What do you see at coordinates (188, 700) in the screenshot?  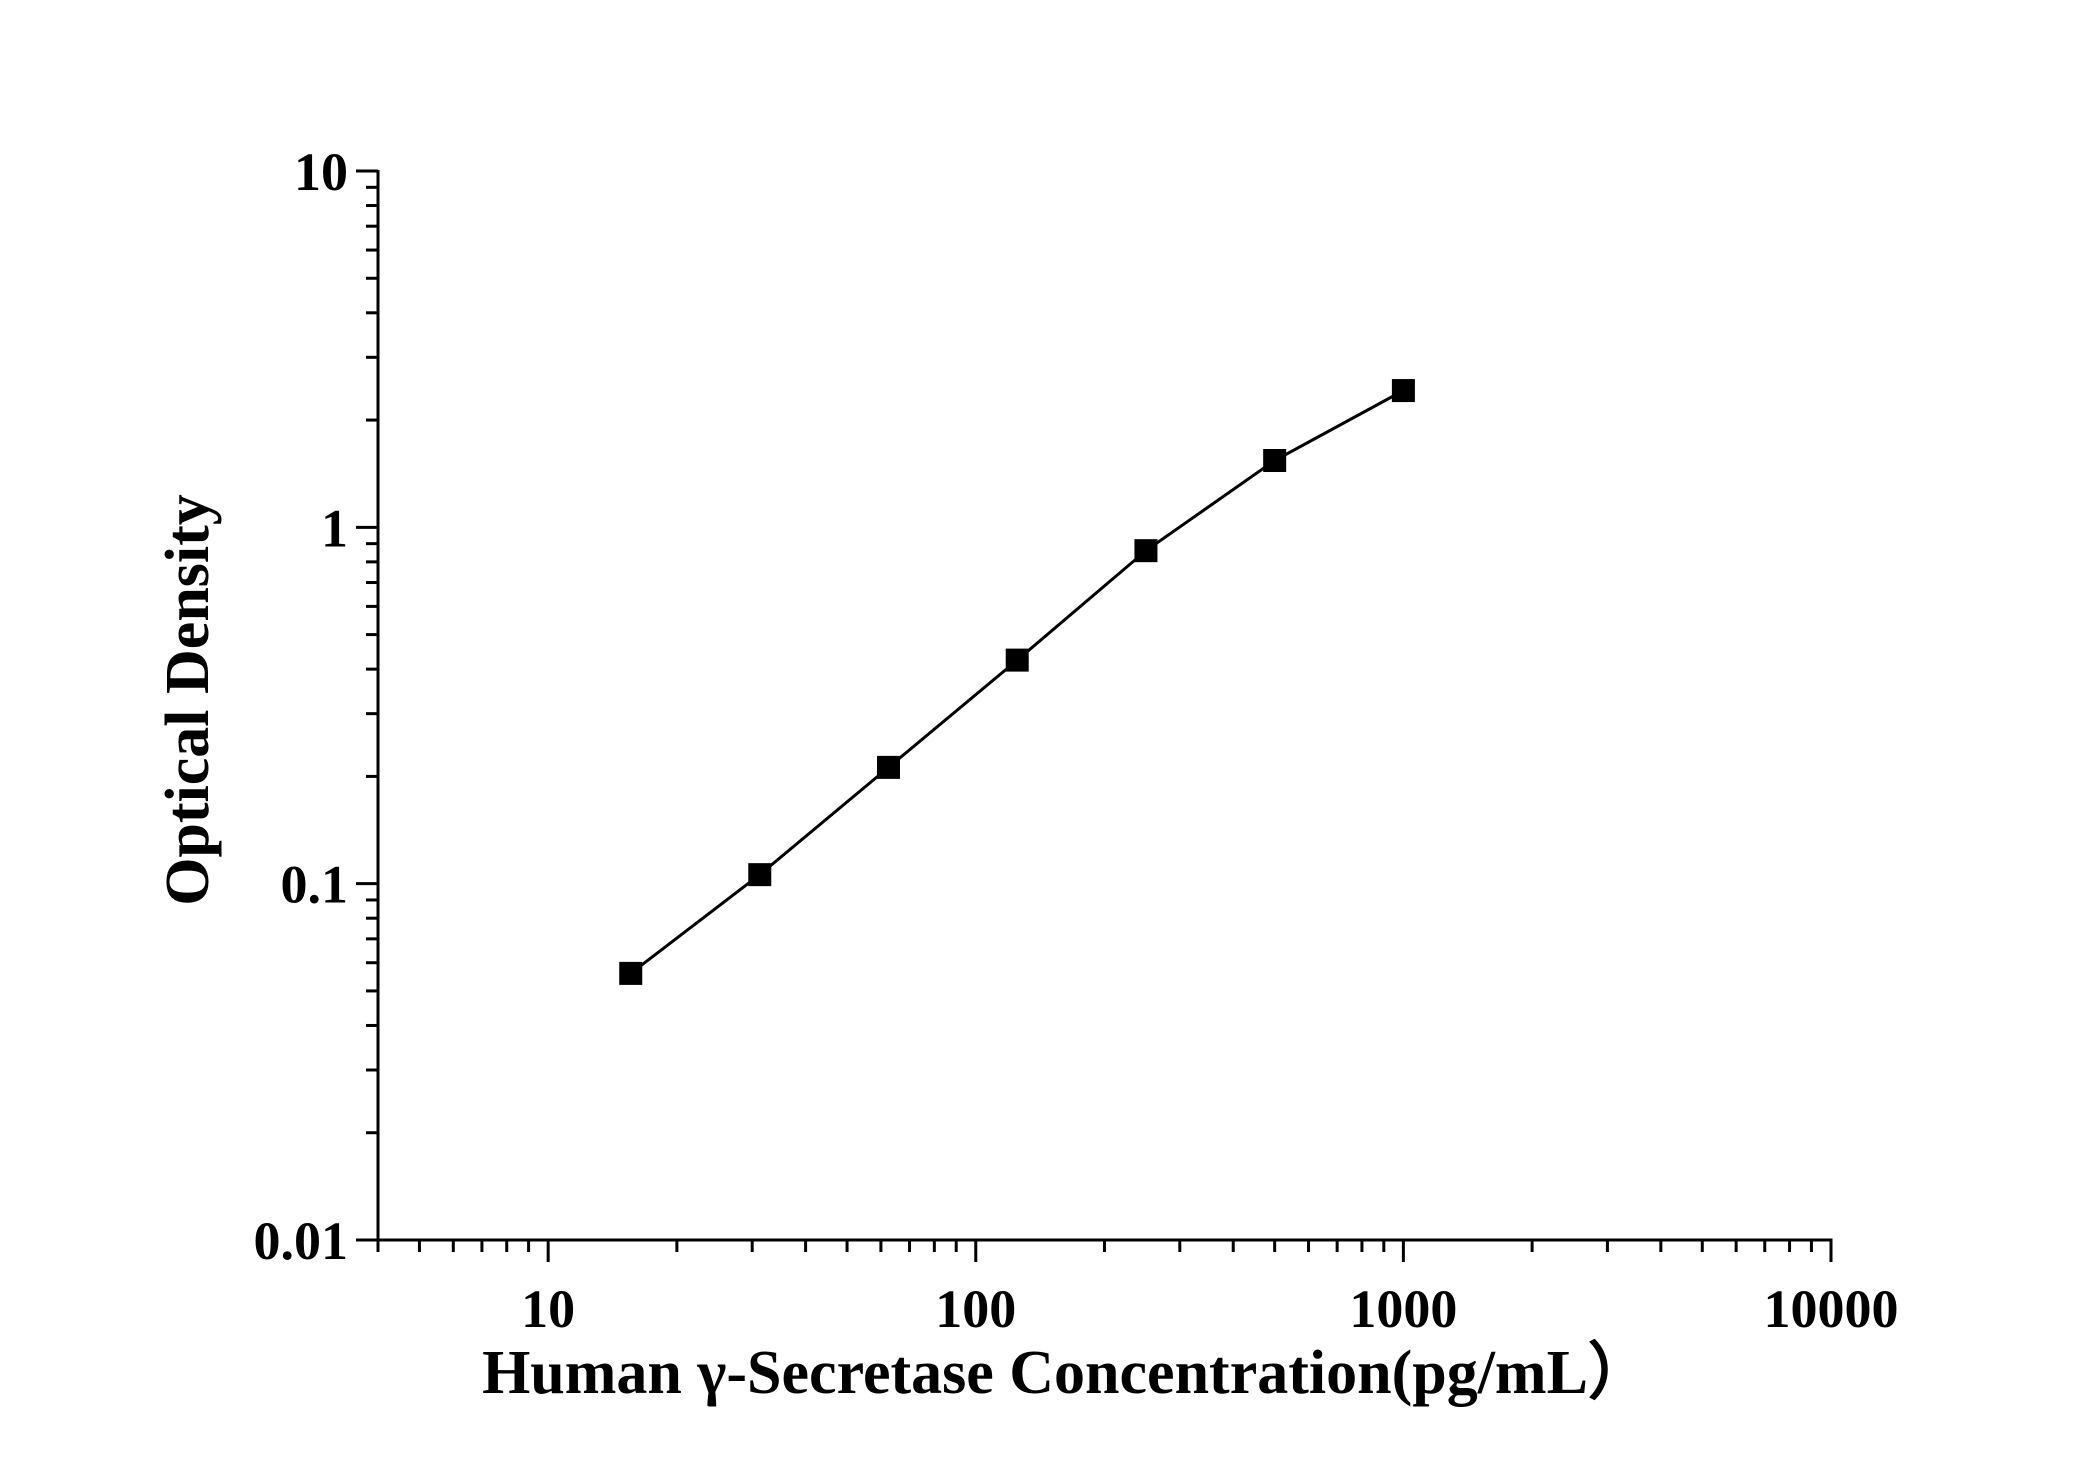 I see `y-axis-title: Optical Density` at bounding box center [188, 700].